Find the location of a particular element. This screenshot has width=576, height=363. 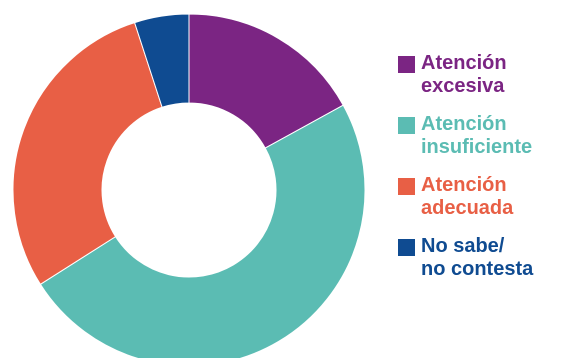

legend-swatch-atencion-adecuada is located at coordinates (406, 186).